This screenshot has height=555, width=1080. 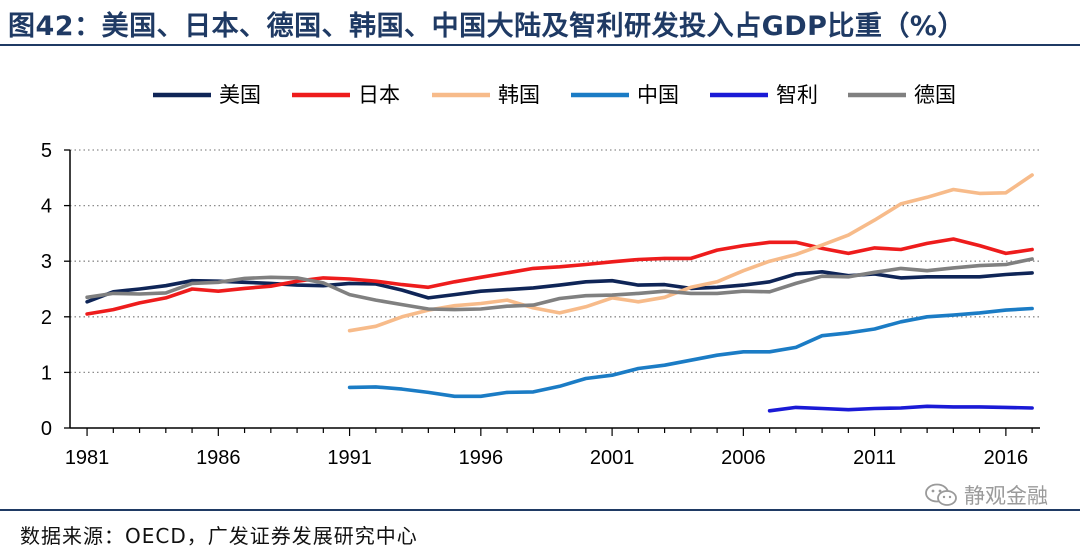 I want to click on legend-label: 智利, so click(x=797, y=95).